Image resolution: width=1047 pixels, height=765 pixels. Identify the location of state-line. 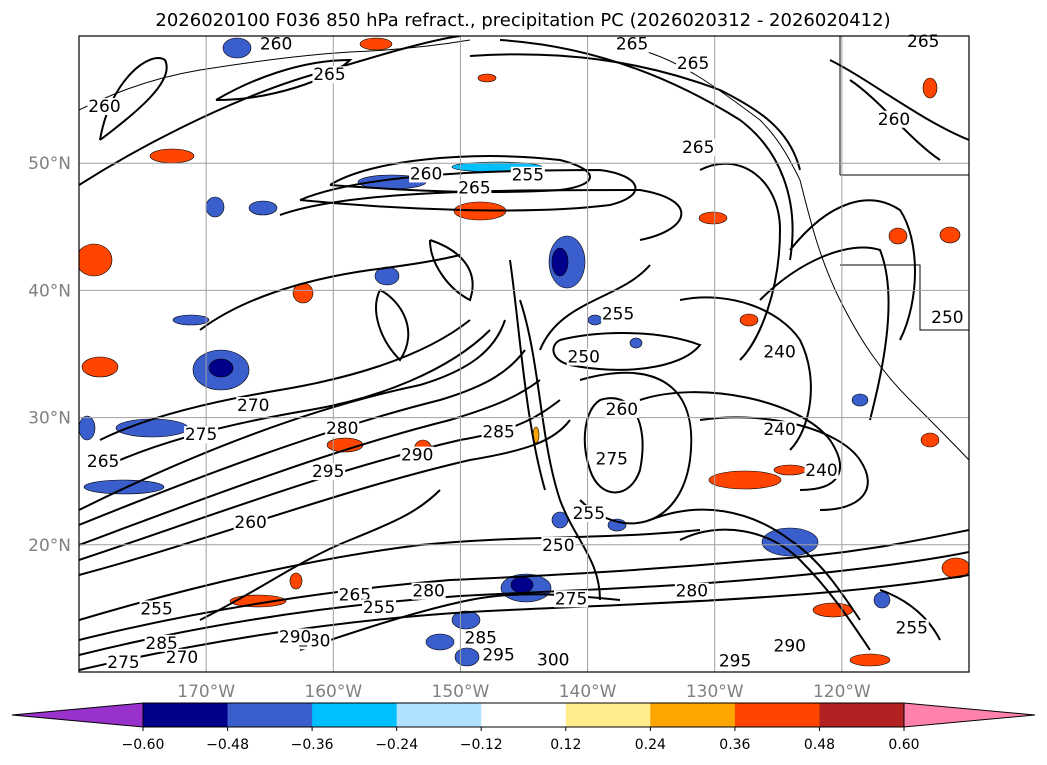
(904, 297).